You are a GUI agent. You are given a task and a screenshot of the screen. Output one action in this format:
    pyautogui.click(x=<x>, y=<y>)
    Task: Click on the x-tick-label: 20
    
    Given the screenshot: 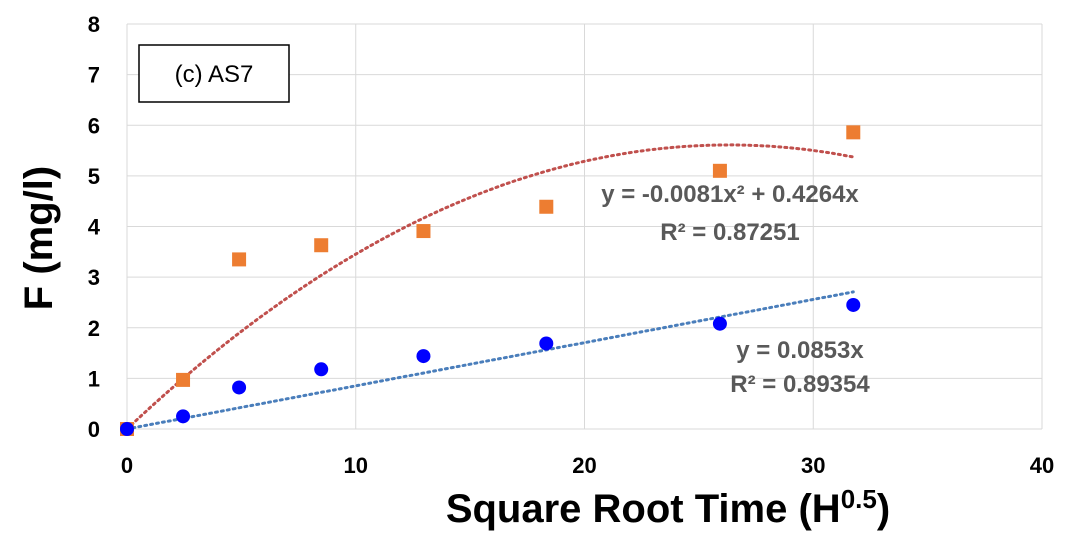 What is the action you would take?
    pyautogui.click(x=584, y=465)
    